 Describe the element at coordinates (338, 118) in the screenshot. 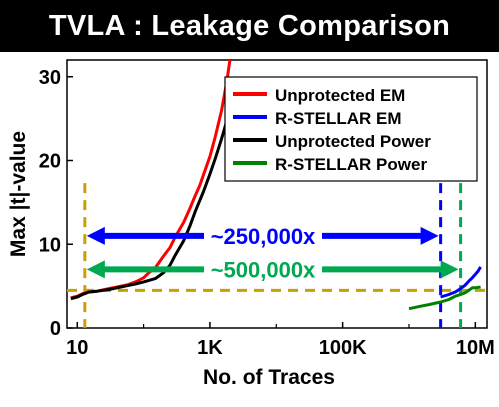

I see `legend-label: R-STELLAR EM` at that location.